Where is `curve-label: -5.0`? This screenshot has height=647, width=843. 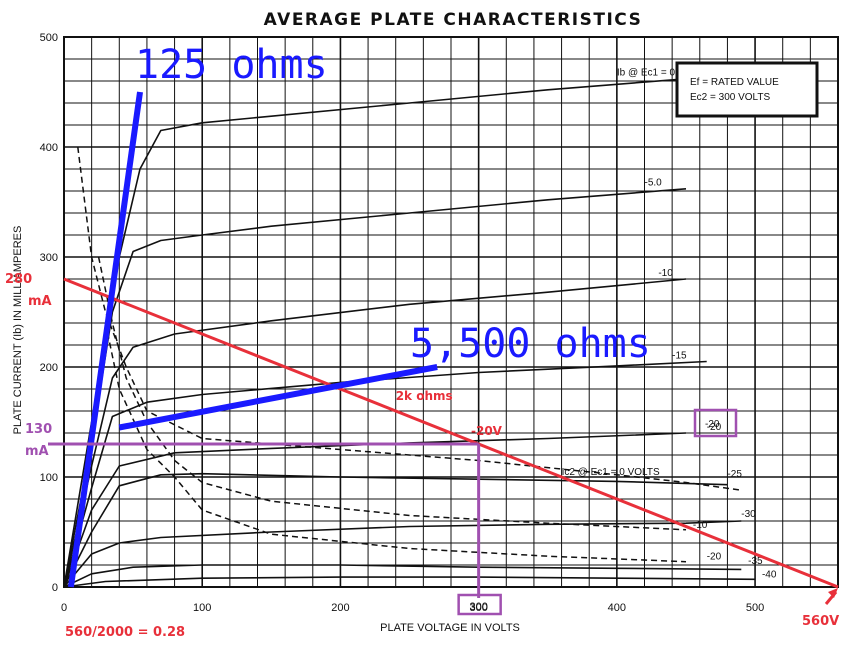
curve-label: -5.0 is located at coordinates (654, 183).